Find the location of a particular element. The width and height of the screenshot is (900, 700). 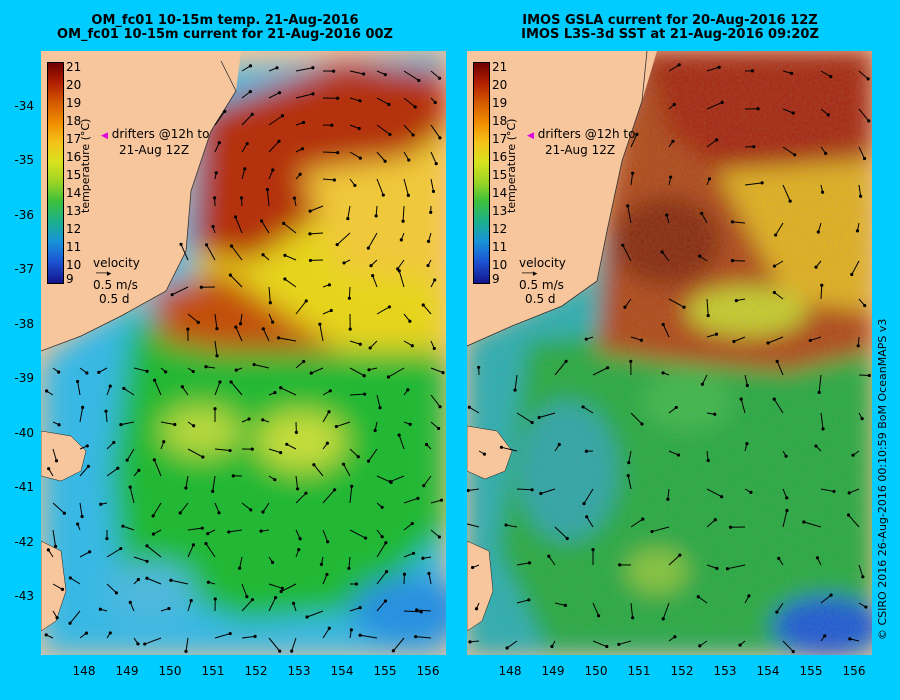

lat-tick: -40 is located at coordinates (24, 433).